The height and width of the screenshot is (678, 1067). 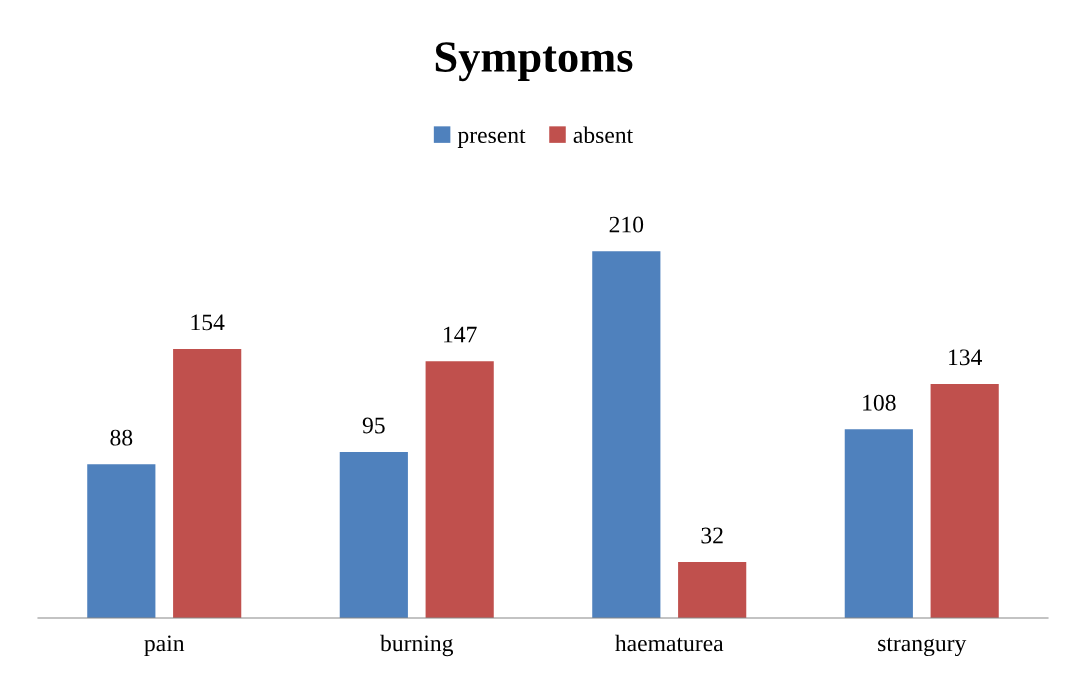 What do you see at coordinates (417, 645) in the screenshot?
I see `x-tick-label: burning` at bounding box center [417, 645].